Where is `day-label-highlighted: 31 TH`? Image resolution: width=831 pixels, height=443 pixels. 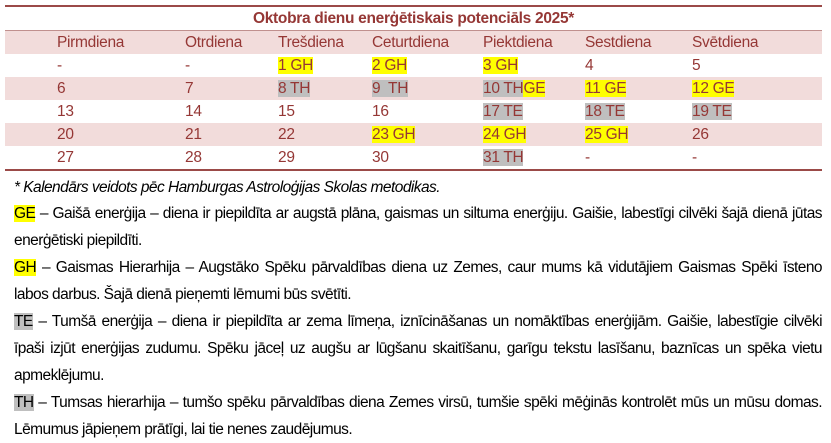
day-label-highlighted: 31 TH is located at coordinates (503, 157).